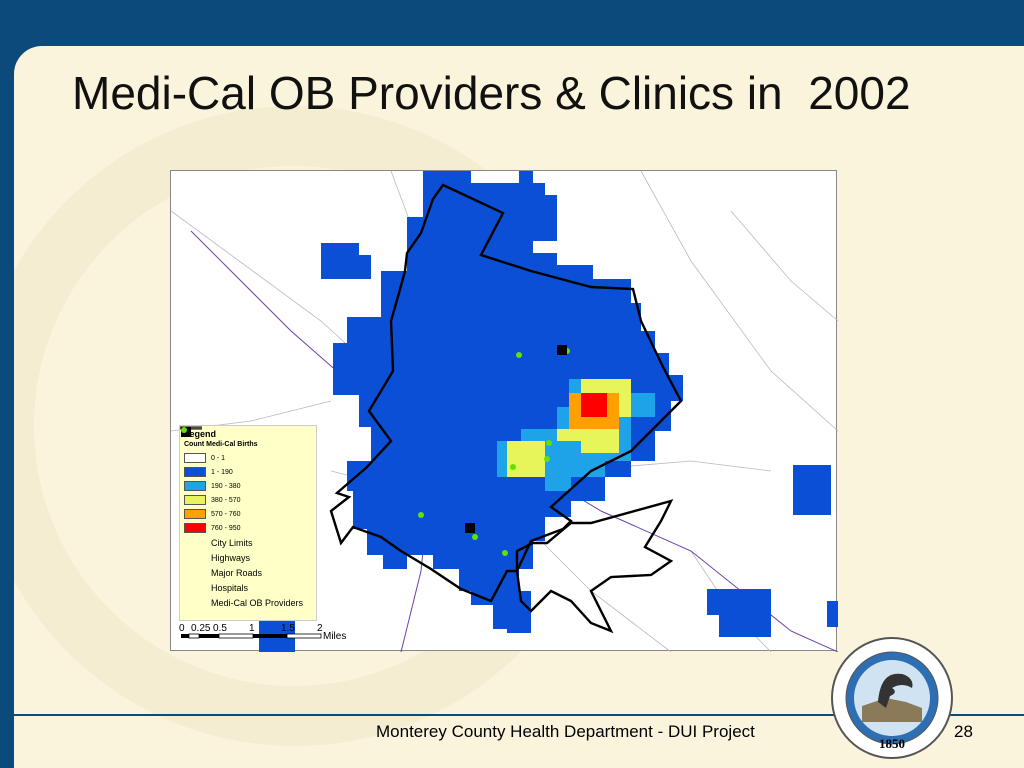 The width and height of the screenshot is (1024, 768). I want to click on scale-tick: 1, so click(252, 628).